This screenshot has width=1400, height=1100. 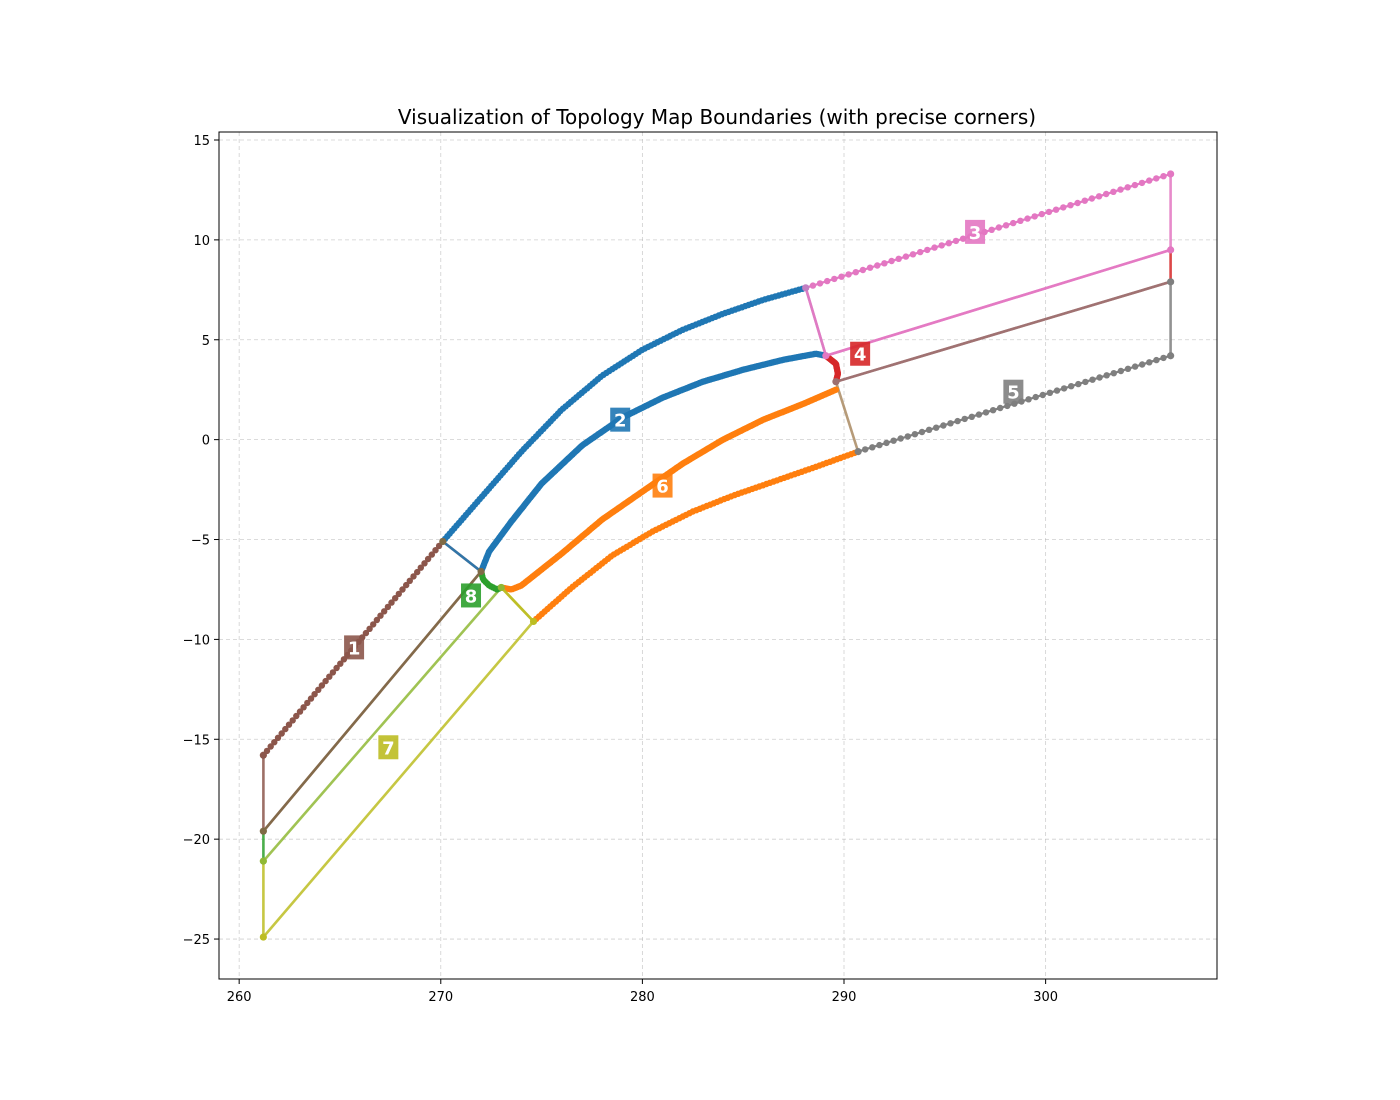 I want to click on region-5-label: 5, so click(x=1013, y=393).